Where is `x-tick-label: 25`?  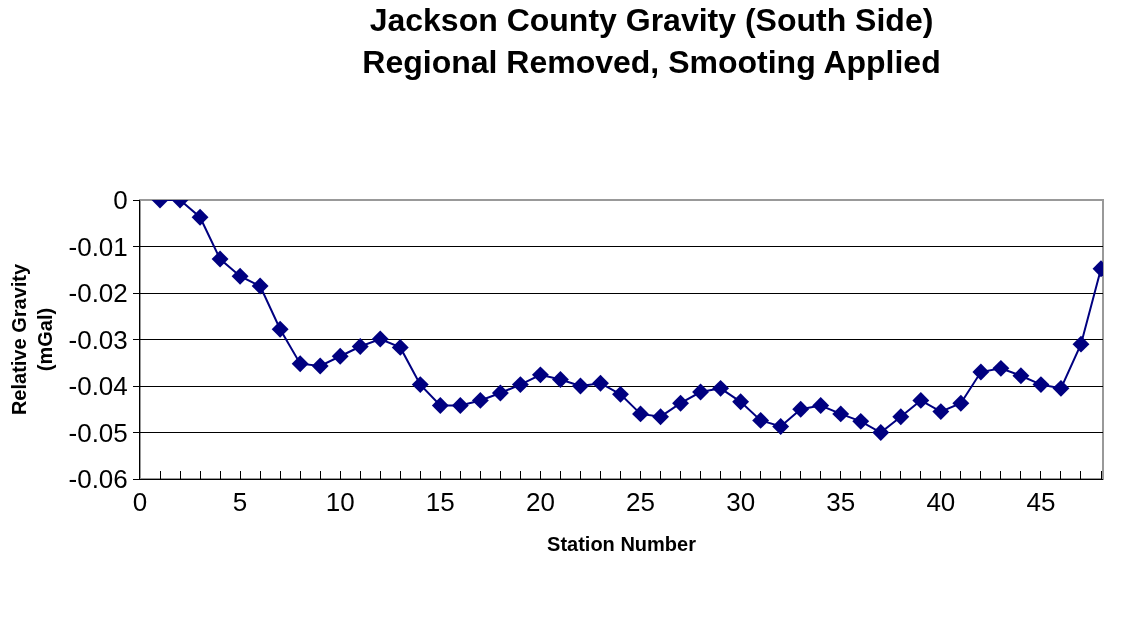 x-tick-label: 25 is located at coordinates (640, 502).